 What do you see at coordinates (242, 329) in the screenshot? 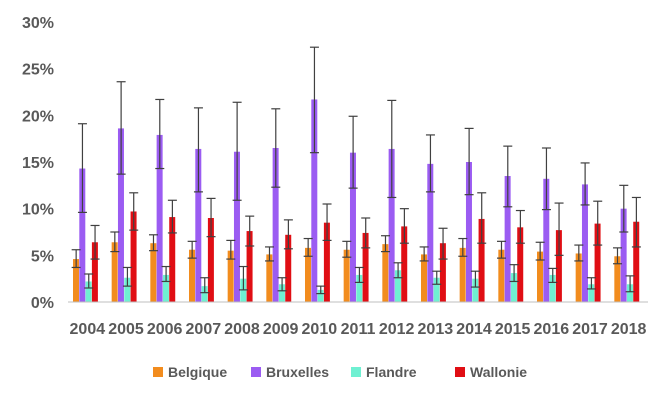
I see `x-tick-label: 2008` at bounding box center [242, 329].